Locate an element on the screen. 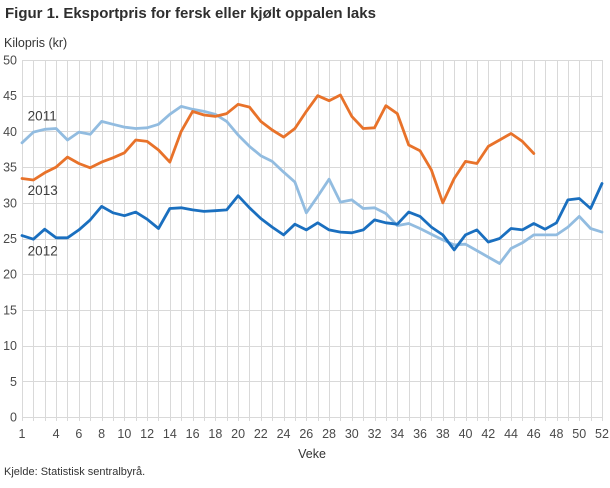  series-line-2012 is located at coordinates (312, 217).